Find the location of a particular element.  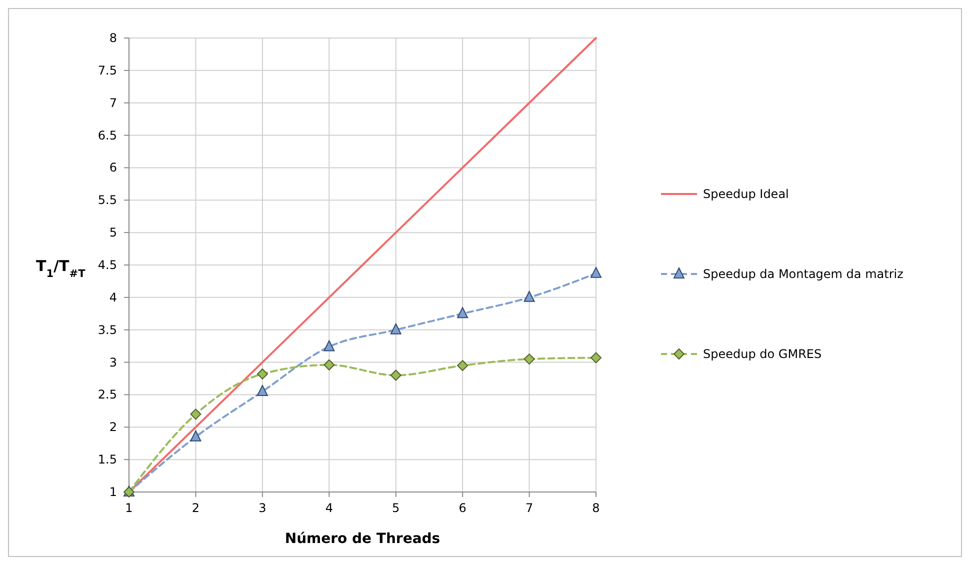

y-tick-label: 6 is located at coordinates (113, 167).